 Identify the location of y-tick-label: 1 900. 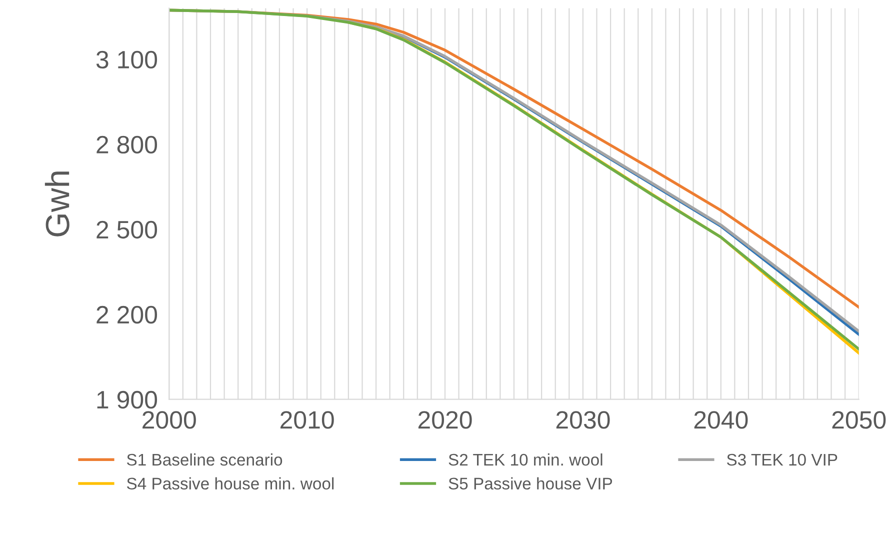
(127, 399).